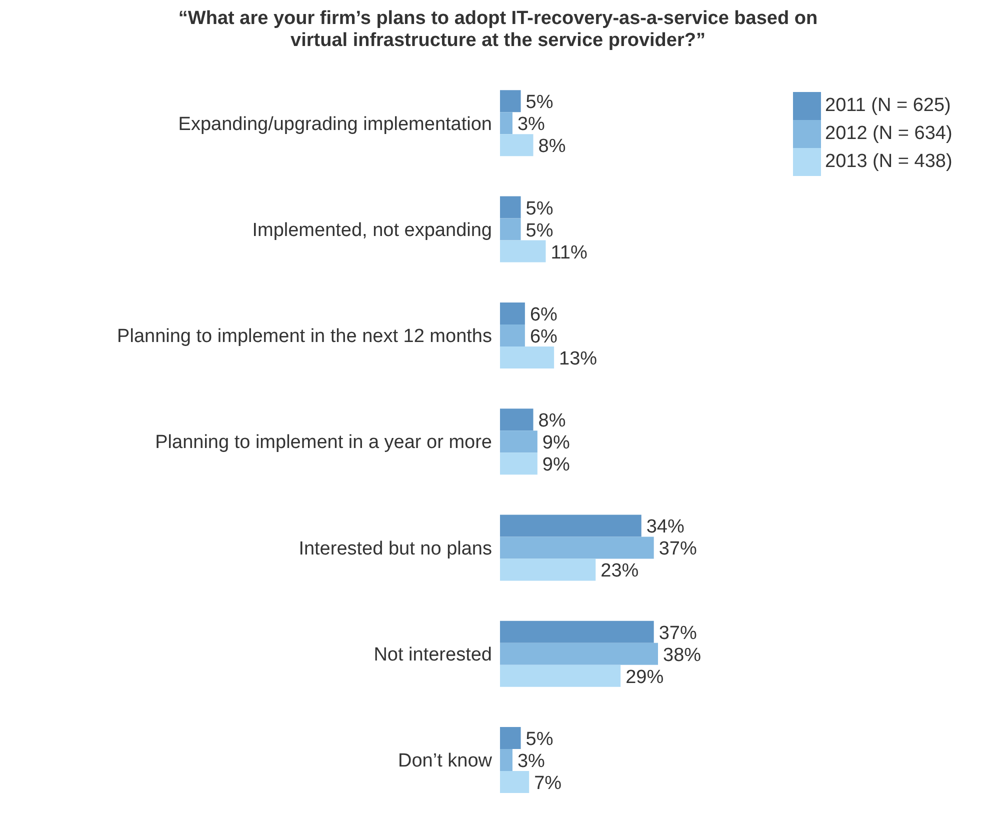 The width and height of the screenshot is (993, 813). I want to click on data-label: 38%, so click(682, 655).